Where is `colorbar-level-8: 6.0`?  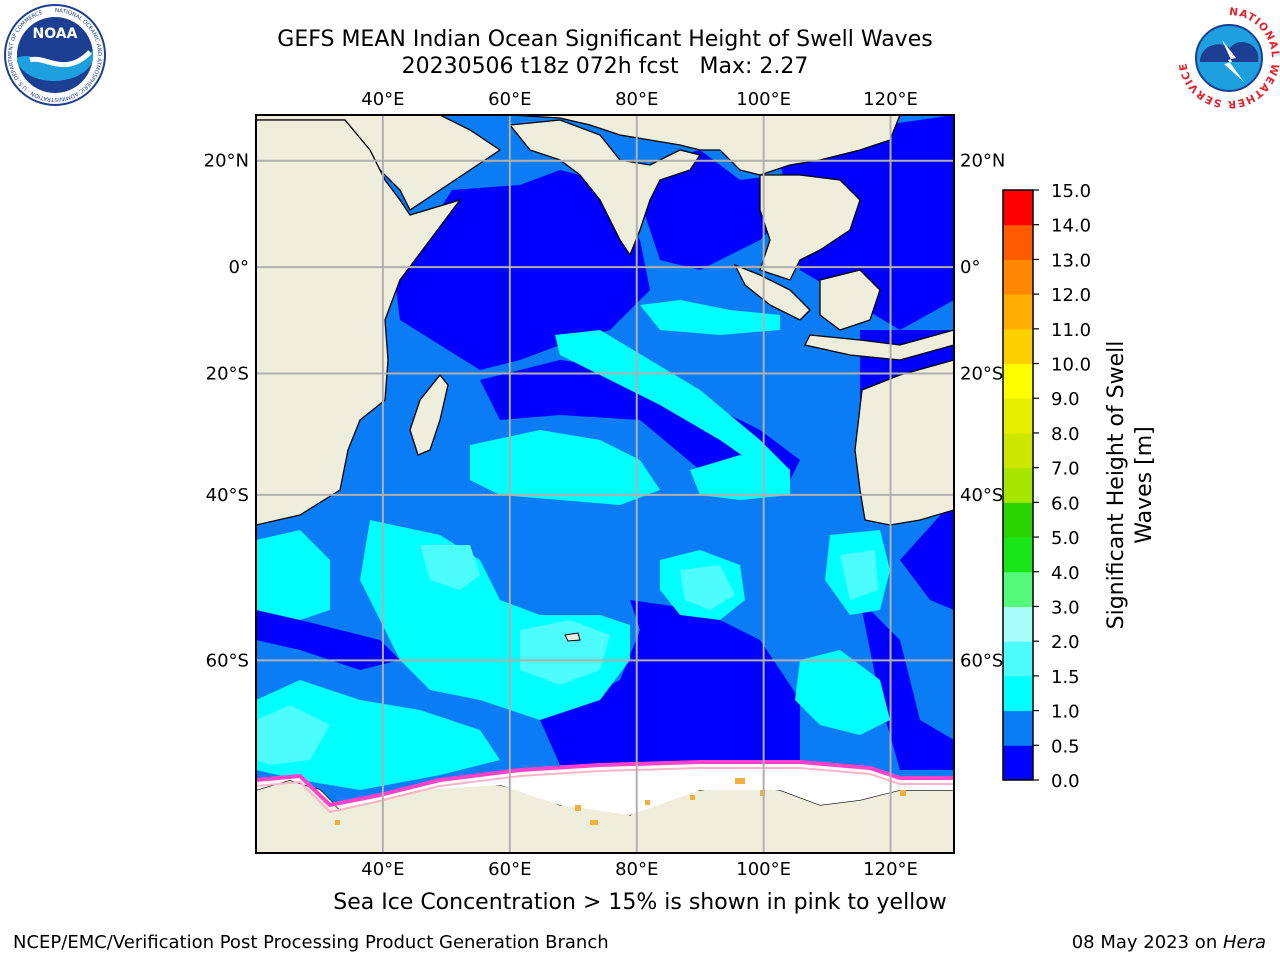 colorbar-level-8: 6.0 is located at coordinates (1065, 503).